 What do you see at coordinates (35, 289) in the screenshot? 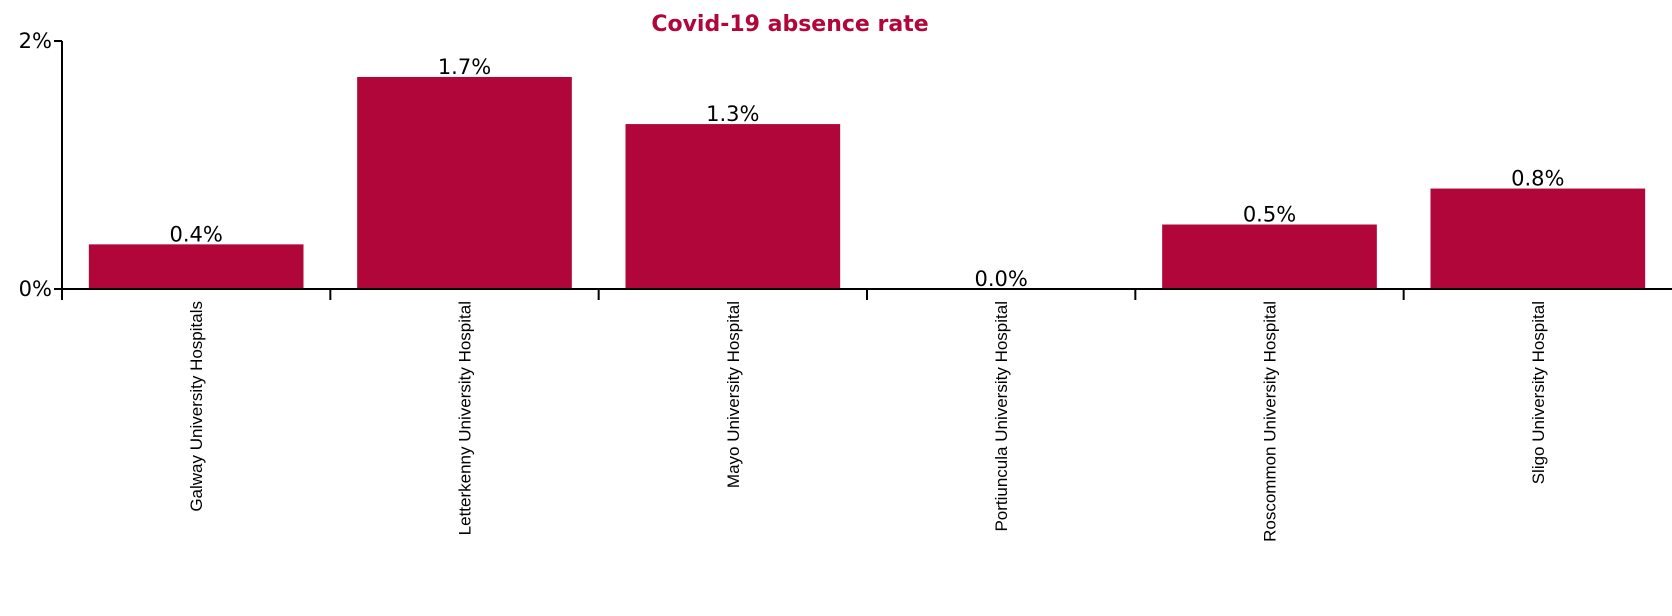
I see `y-tick-label: 0%` at bounding box center [35, 289].